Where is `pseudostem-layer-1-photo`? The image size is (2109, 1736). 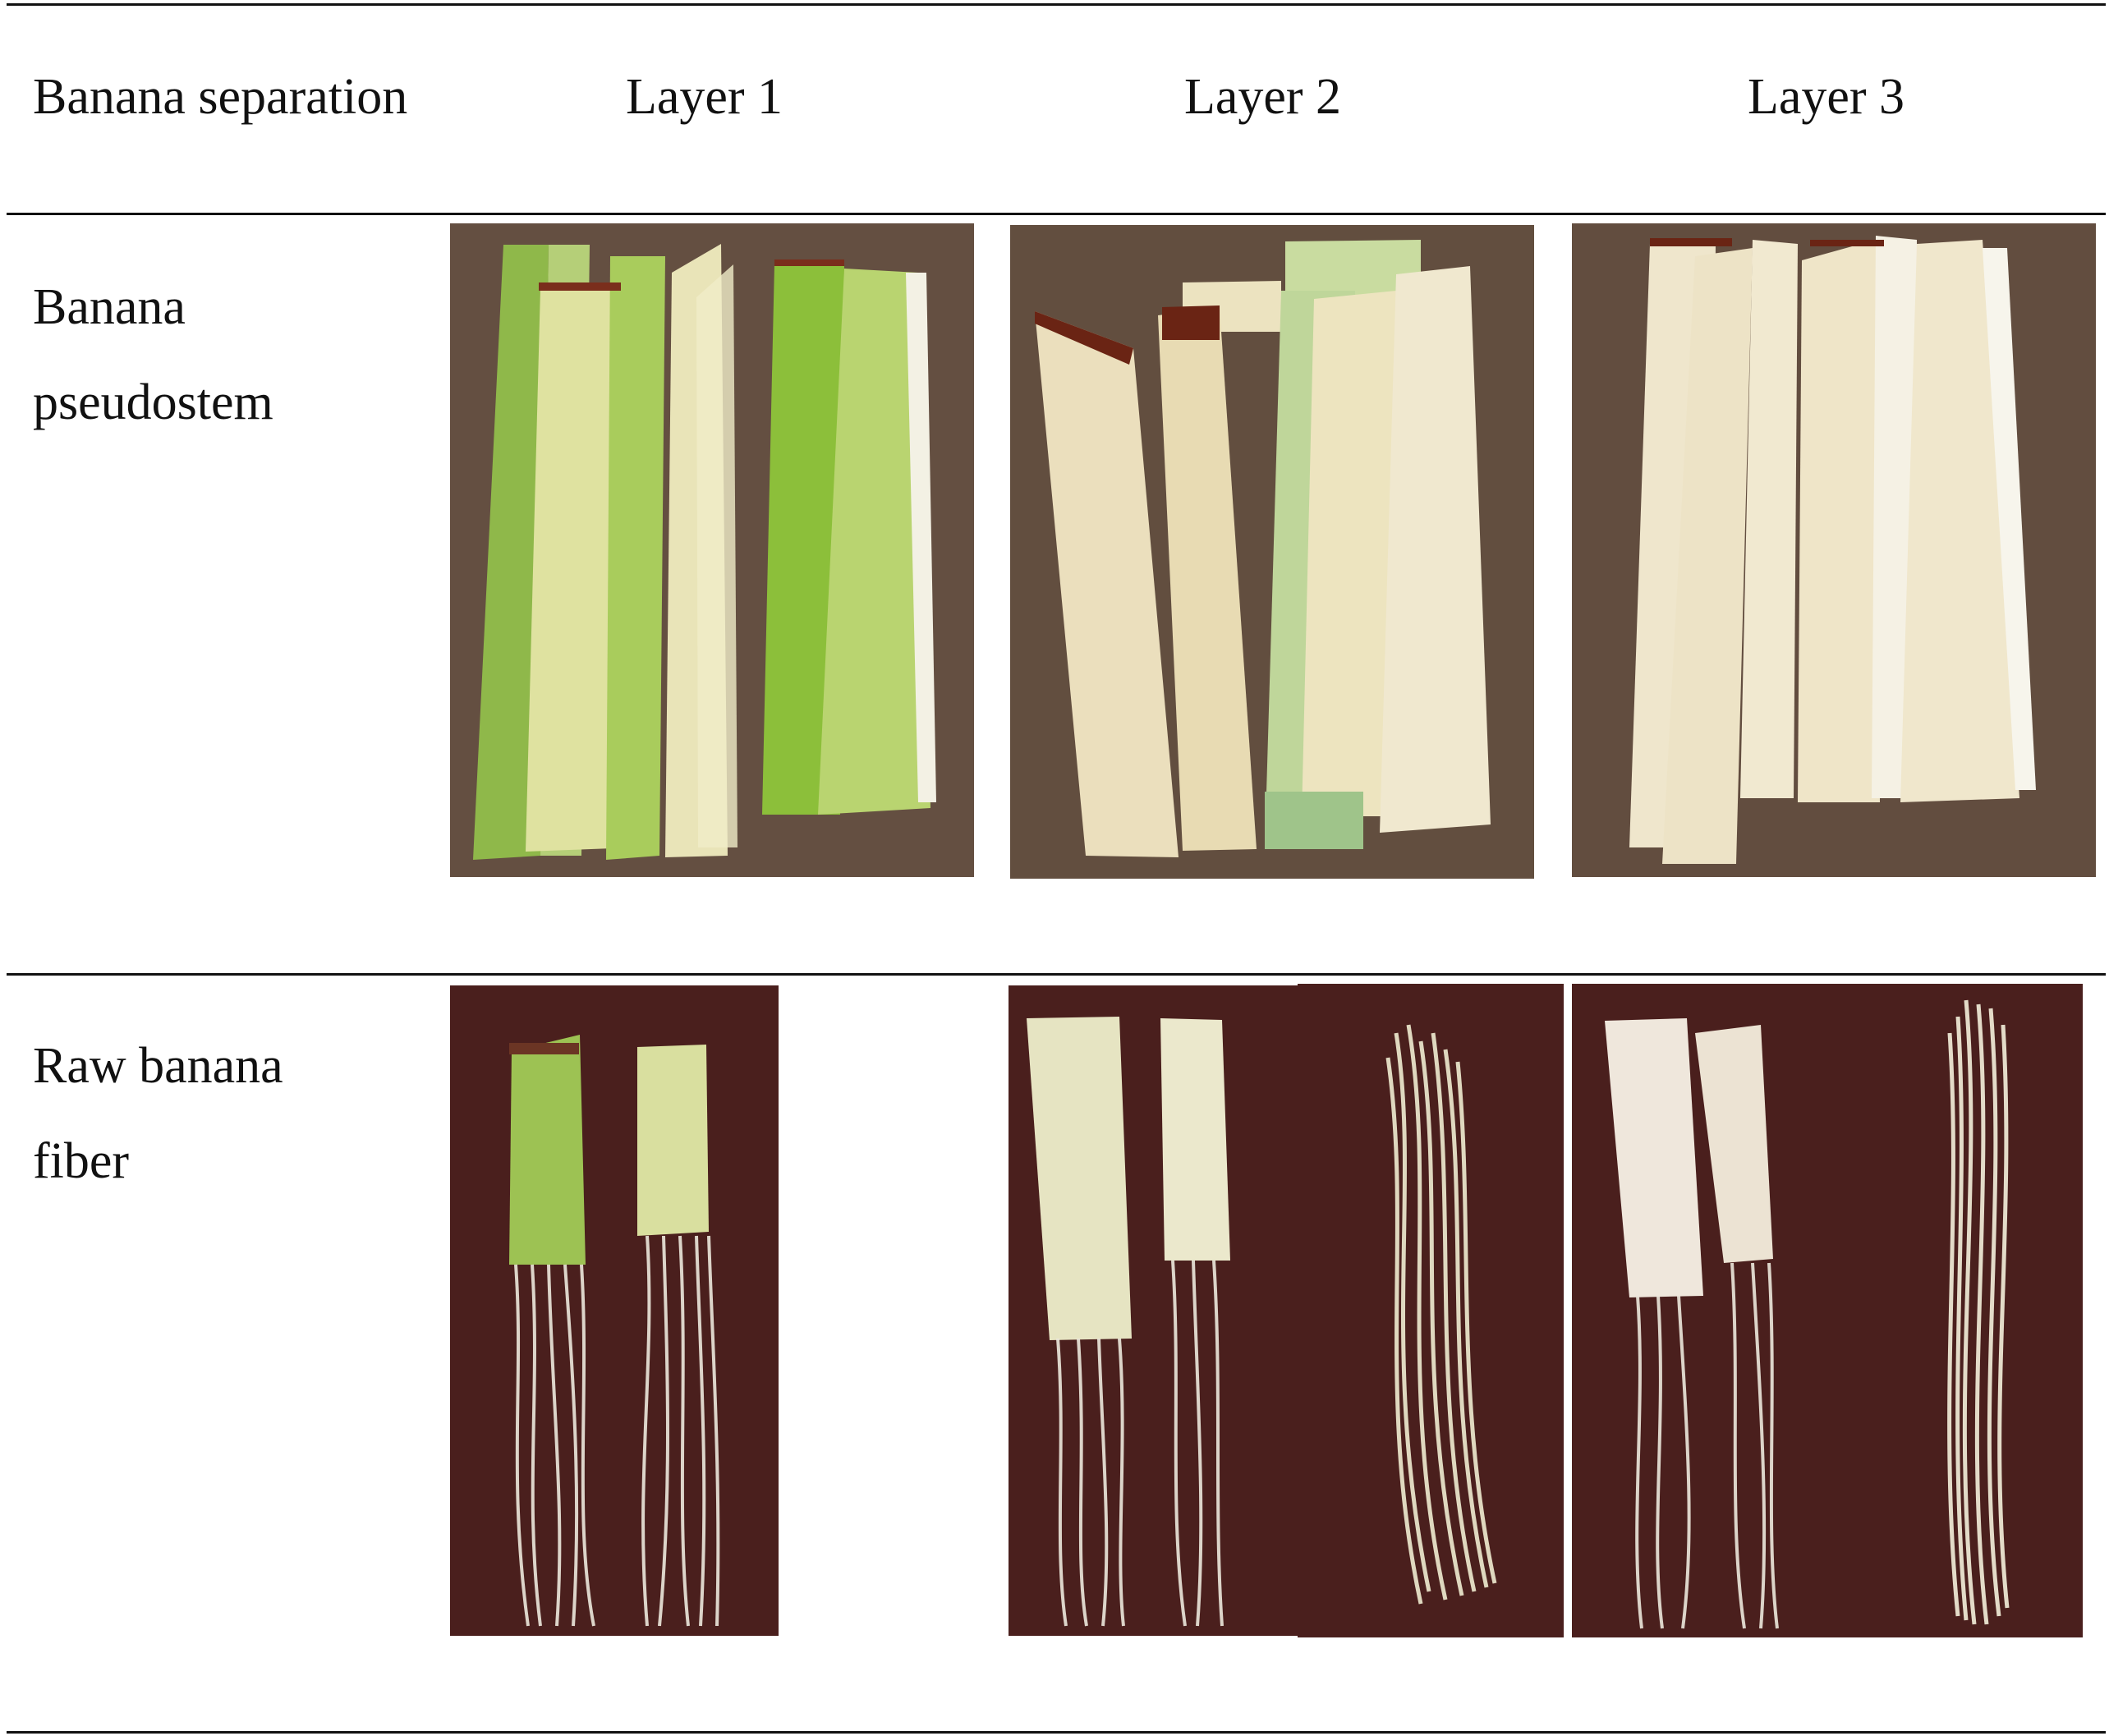 pseudostem-layer-1-photo is located at coordinates (712, 550).